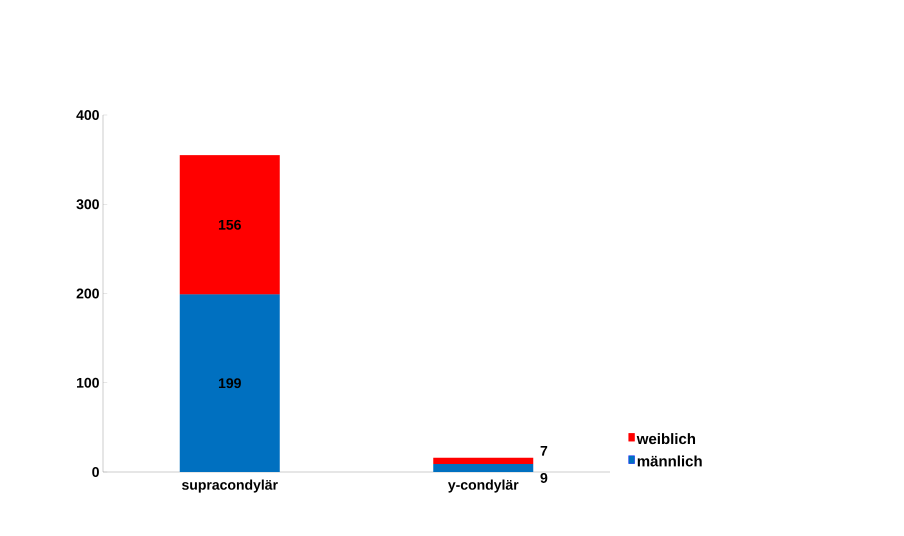 This screenshot has height=536, width=904. What do you see at coordinates (230, 486) in the screenshot?
I see `x-tick-label: supracondylär` at bounding box center [230, 486].